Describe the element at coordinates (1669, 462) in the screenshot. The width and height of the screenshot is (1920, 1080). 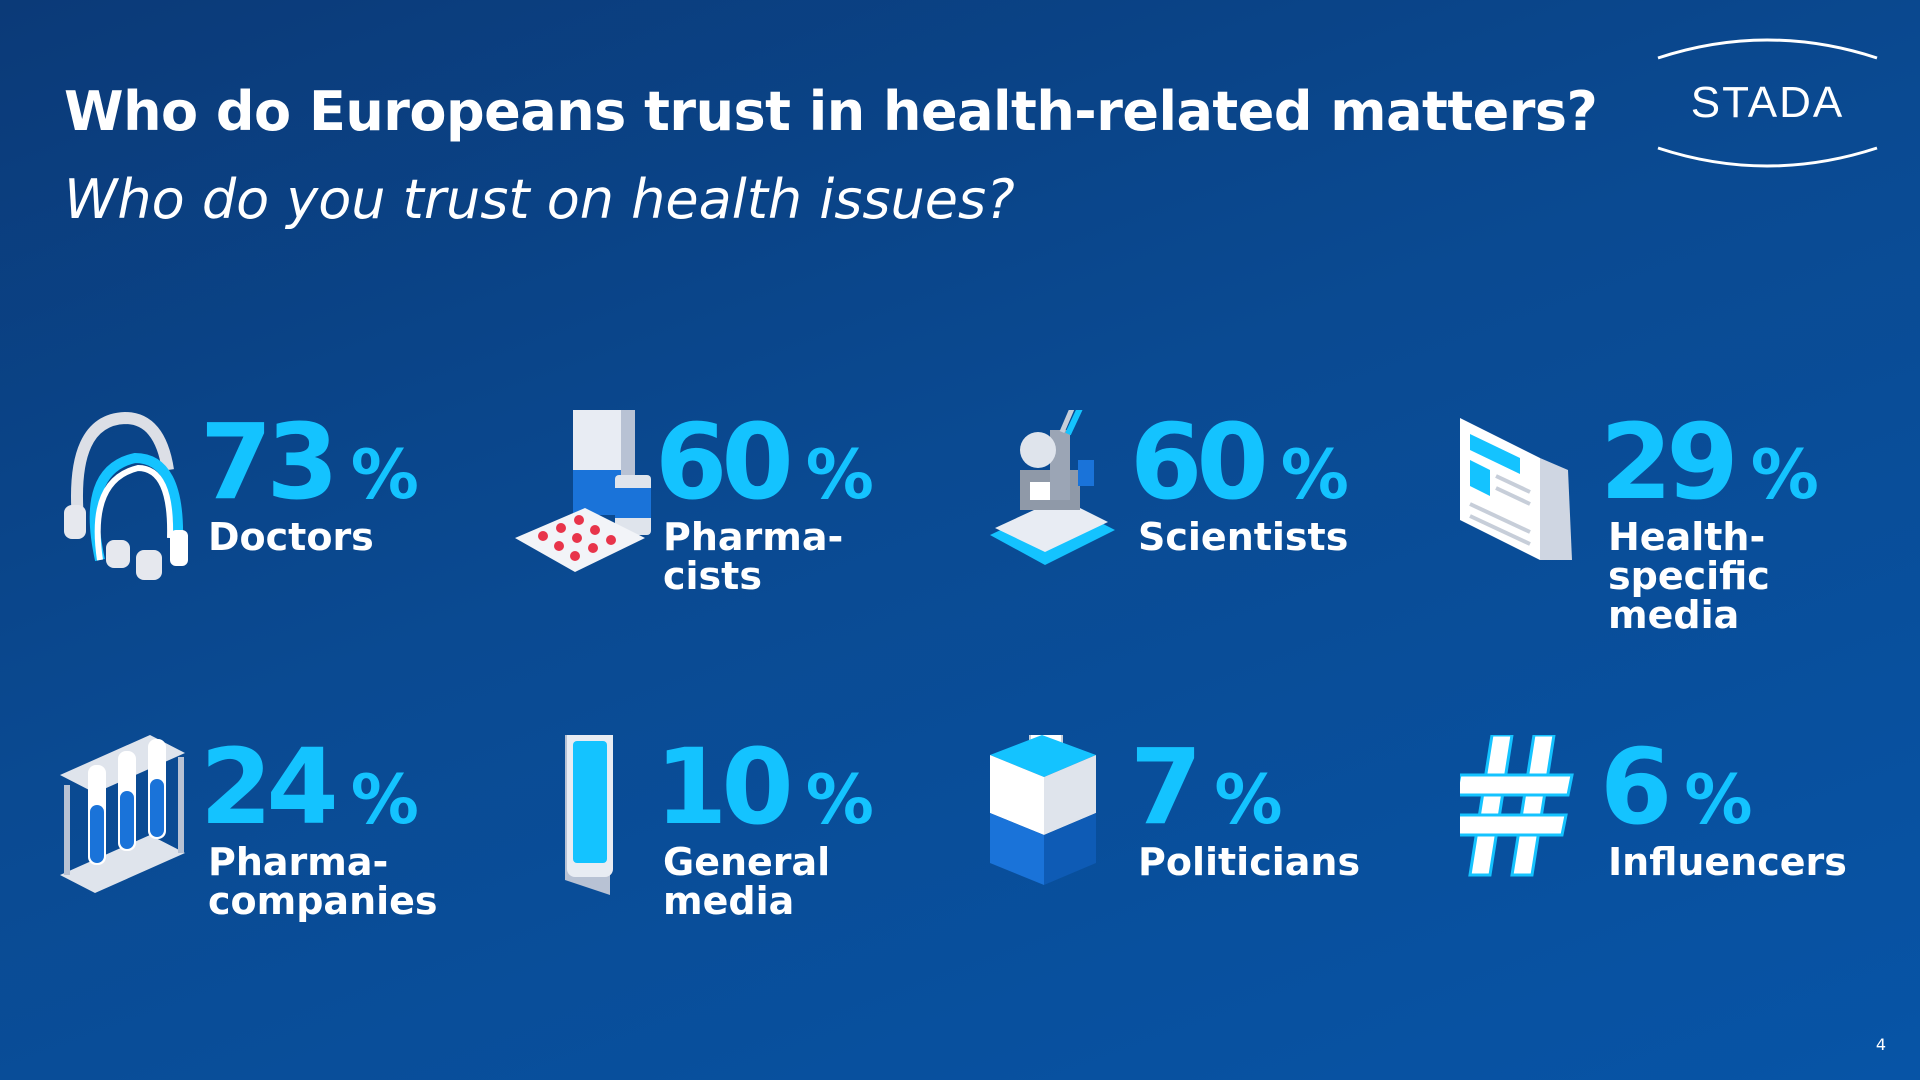
I see `stat-value: 29` at that location.